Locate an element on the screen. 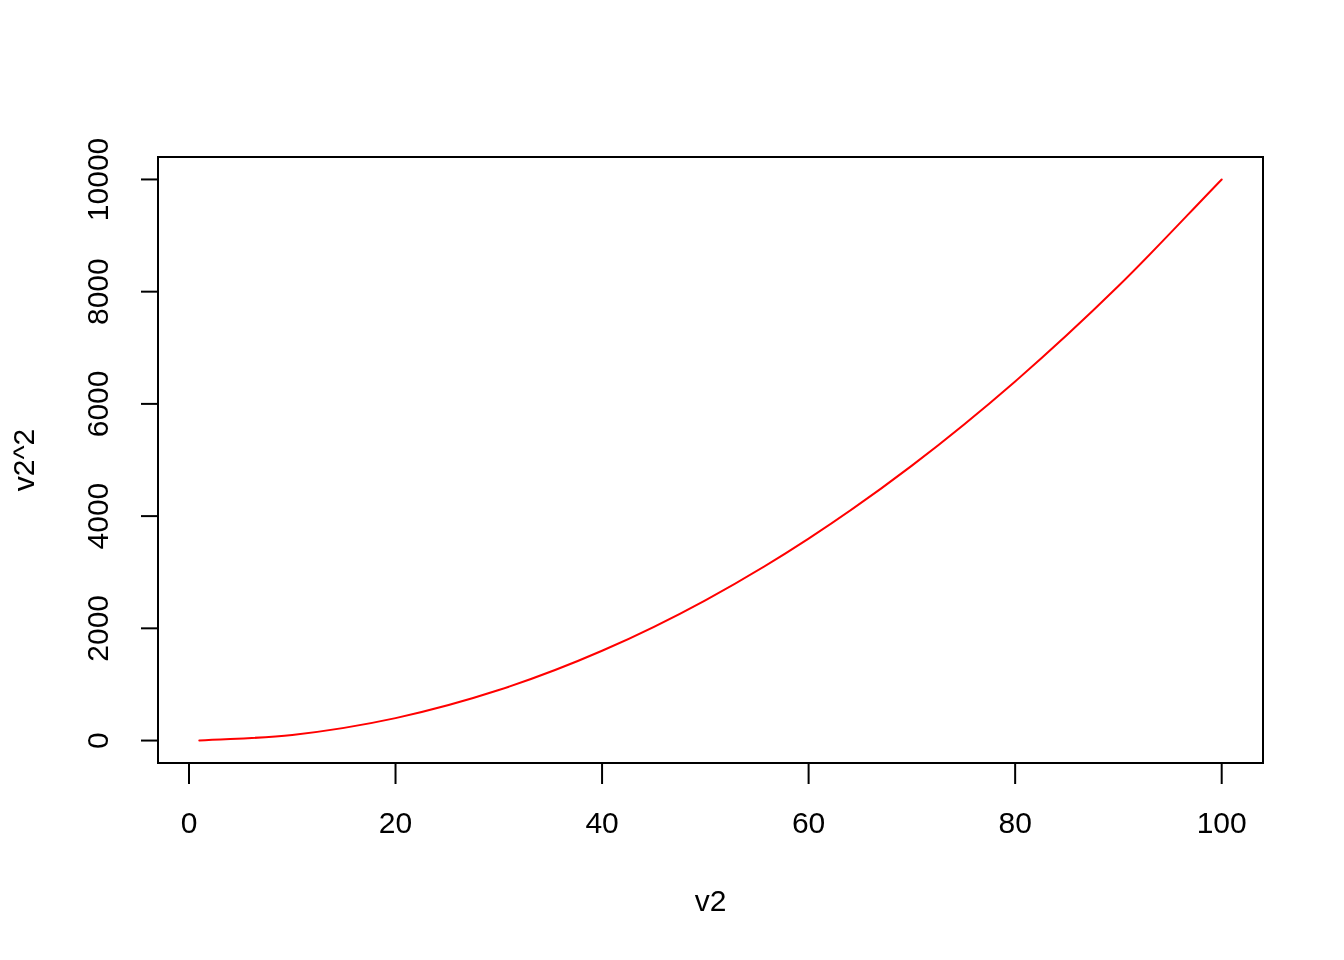 The height and width of the screenshot is (960, 1344). x-tick-label: 0 is located at coordinates (189, 823).